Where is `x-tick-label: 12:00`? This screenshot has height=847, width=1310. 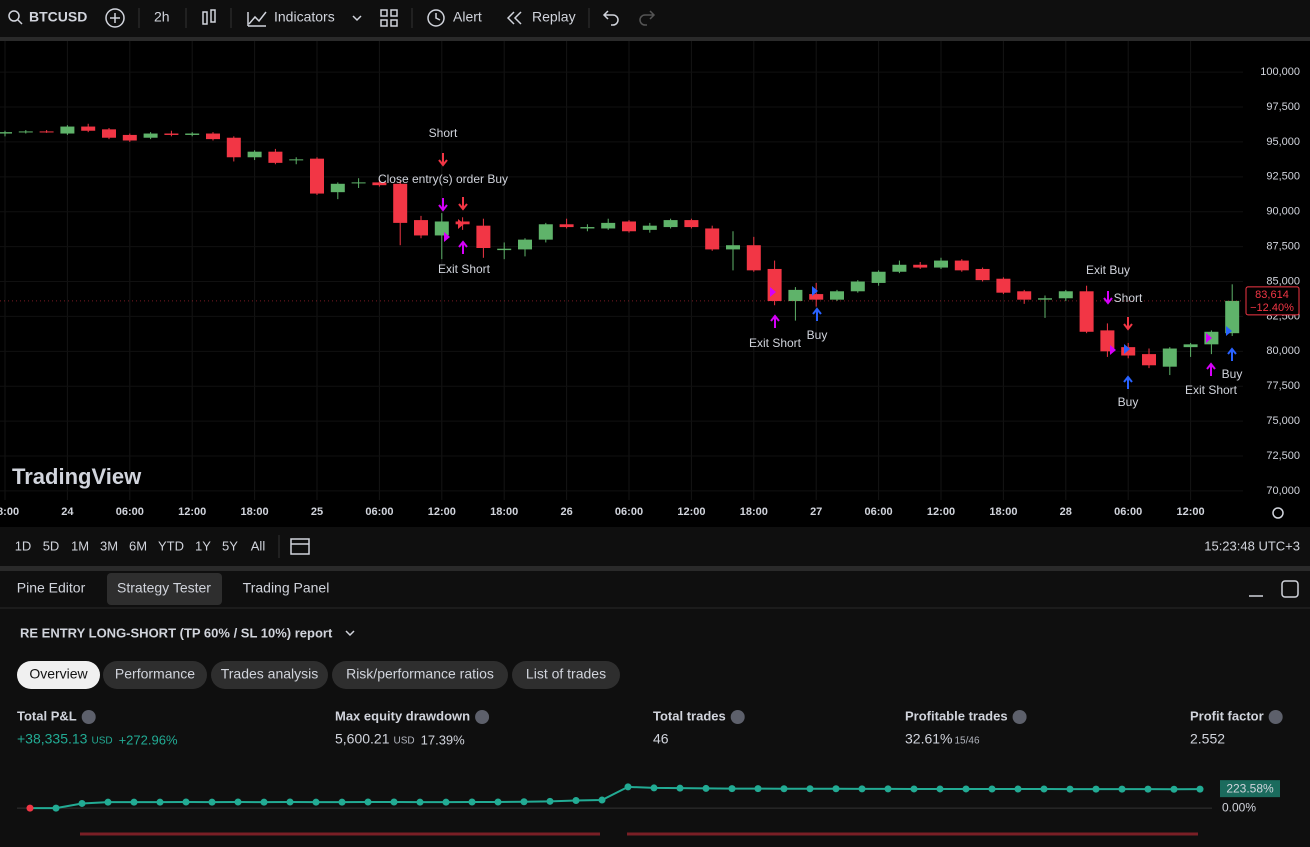 x-tick-label: 12:00 is located at coordinates (192, 512).